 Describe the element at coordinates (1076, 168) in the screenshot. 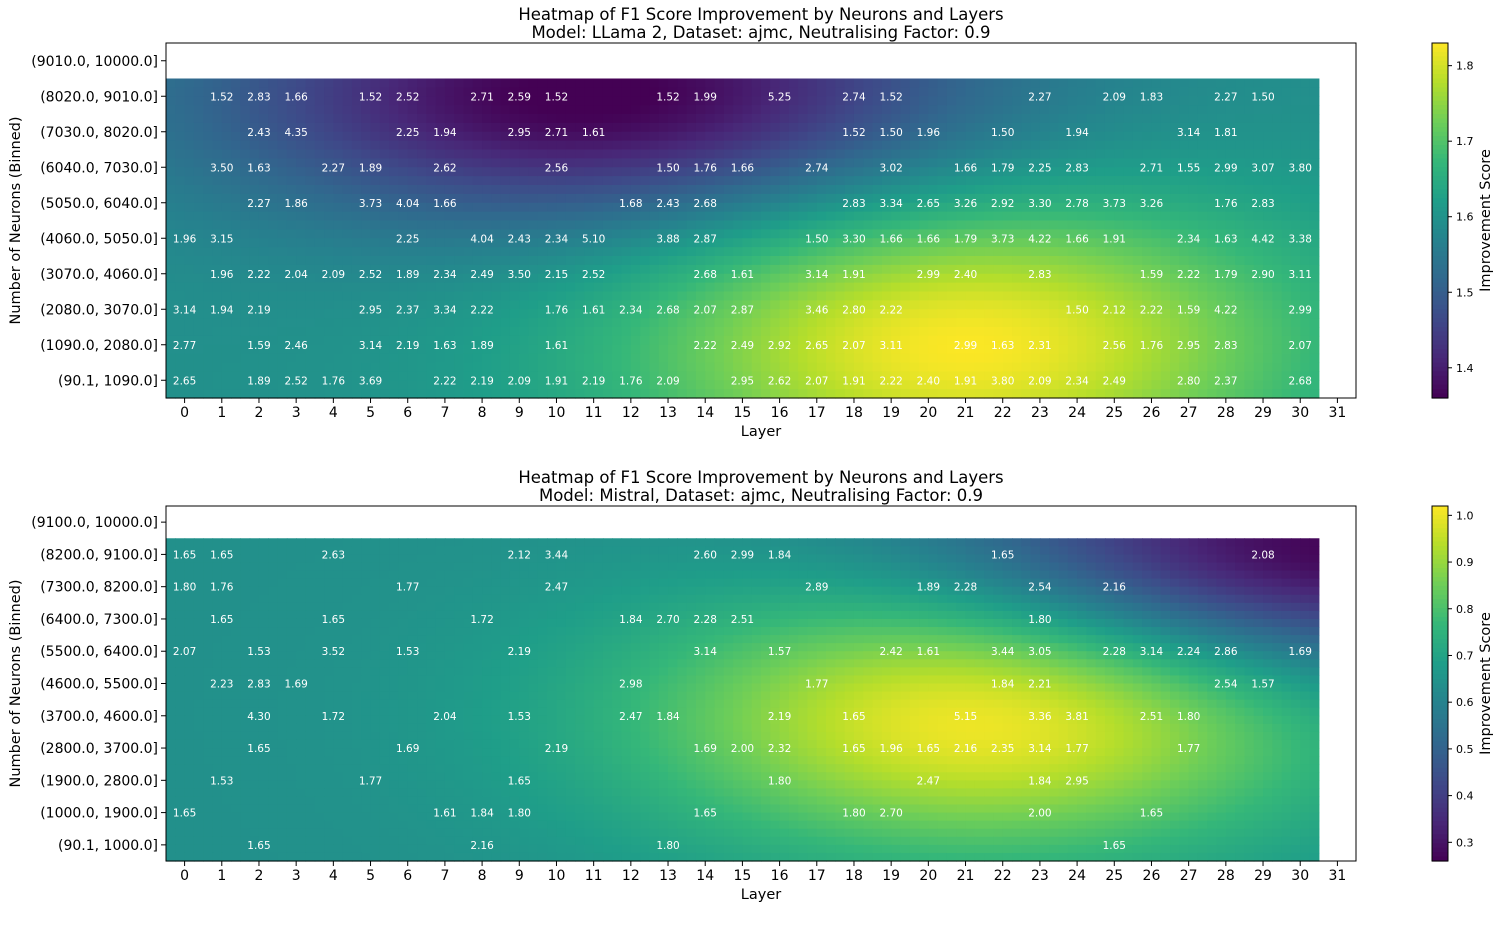

I see `cell-value-label: 2.83` at that location.